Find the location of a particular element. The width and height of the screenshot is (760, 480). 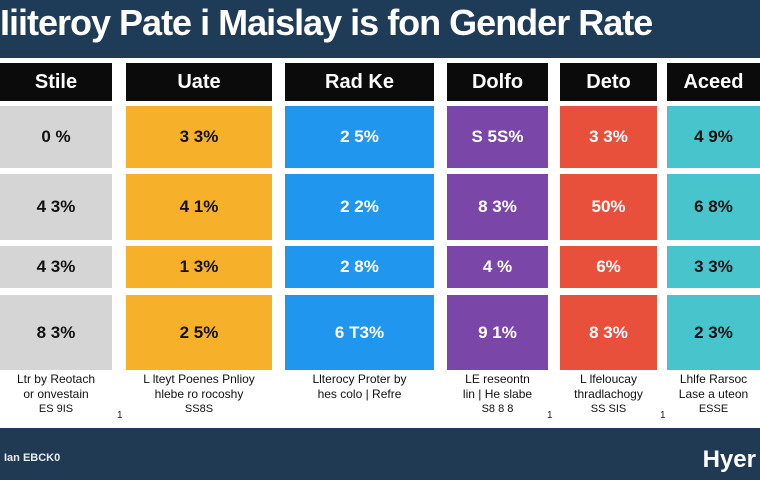

caption-line: ESSE is located at coordinates (713, 409).